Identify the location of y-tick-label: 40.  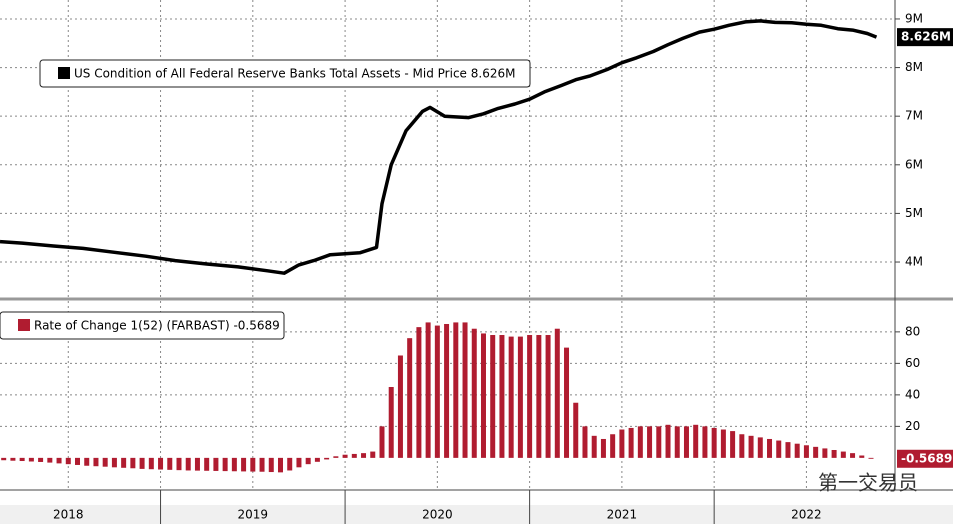
(912, 394).